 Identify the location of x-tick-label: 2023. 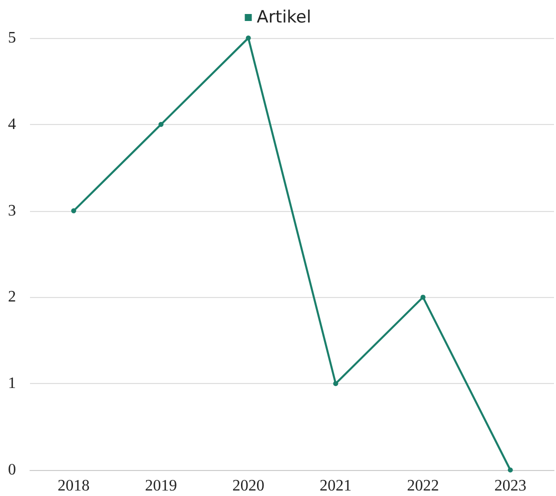
(510, 486).